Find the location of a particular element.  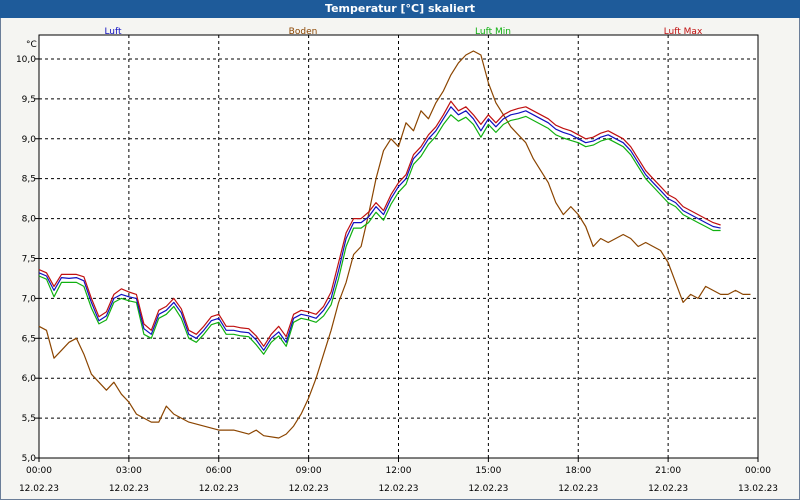

window-title: Temperatur [°C] skaliert is located at coordinates (400, 9).